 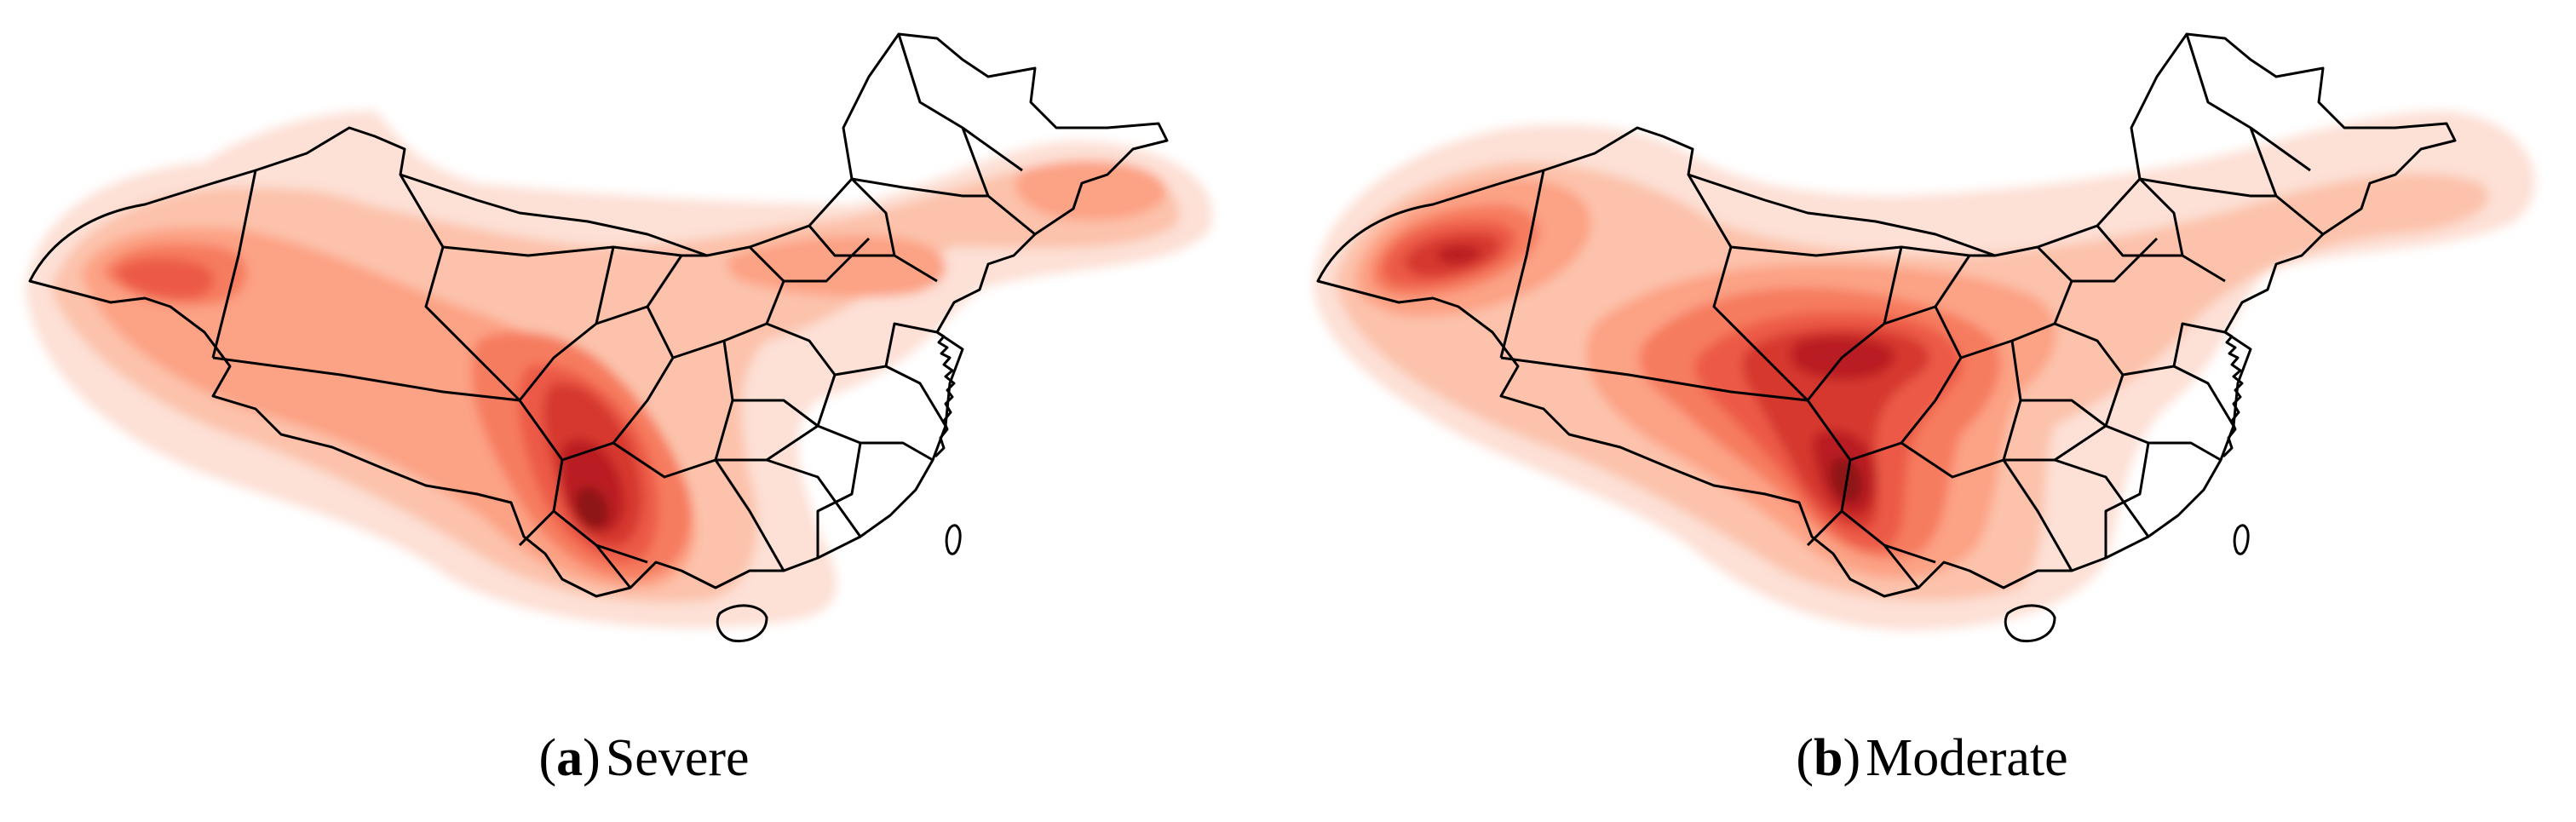 I want to click on caption-letter: a, so click(x=570, y=758).